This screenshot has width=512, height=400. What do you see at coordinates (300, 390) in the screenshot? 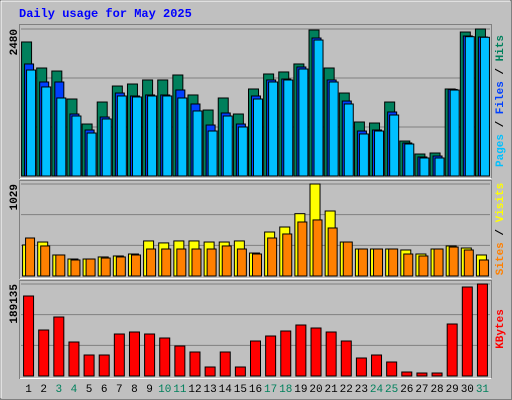
I see `x-tick-label: 19` at bounding box center [300, 390].